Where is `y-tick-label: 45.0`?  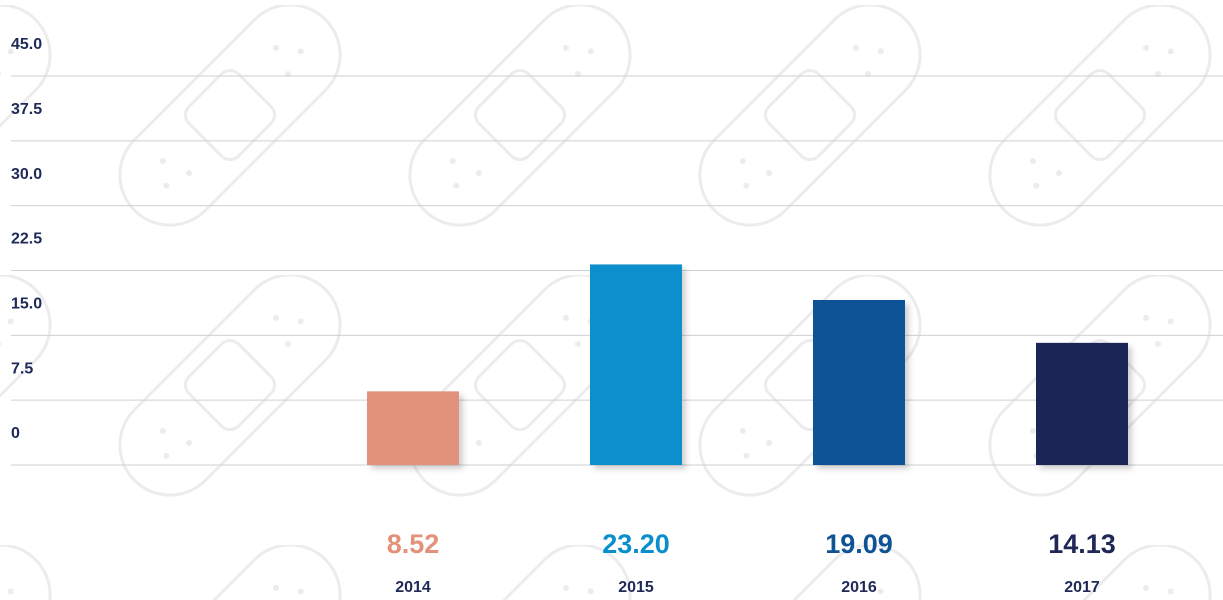
y-tick-label: 45.0 is located at coordinates (26, 44).